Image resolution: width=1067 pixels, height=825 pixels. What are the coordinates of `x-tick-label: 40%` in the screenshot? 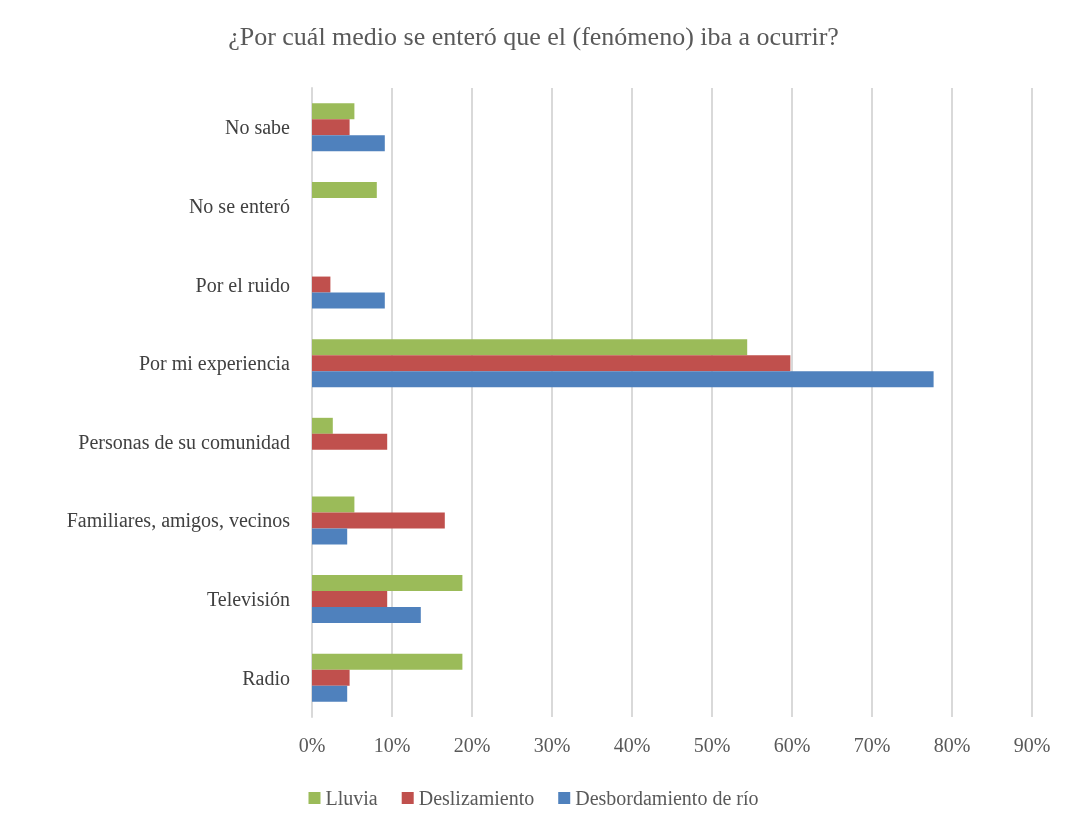 It's located at (632, 745).